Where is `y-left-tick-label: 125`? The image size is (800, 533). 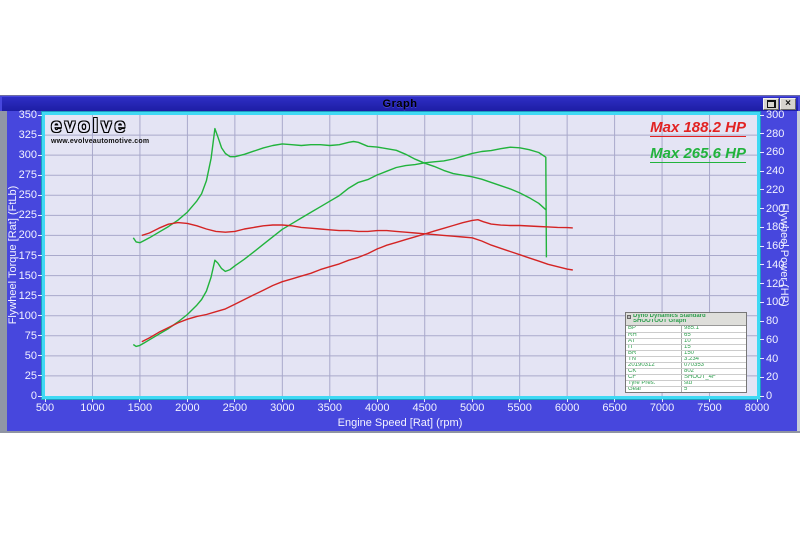
y-left-tick-label: 125 is located at coordinates (27, 295).